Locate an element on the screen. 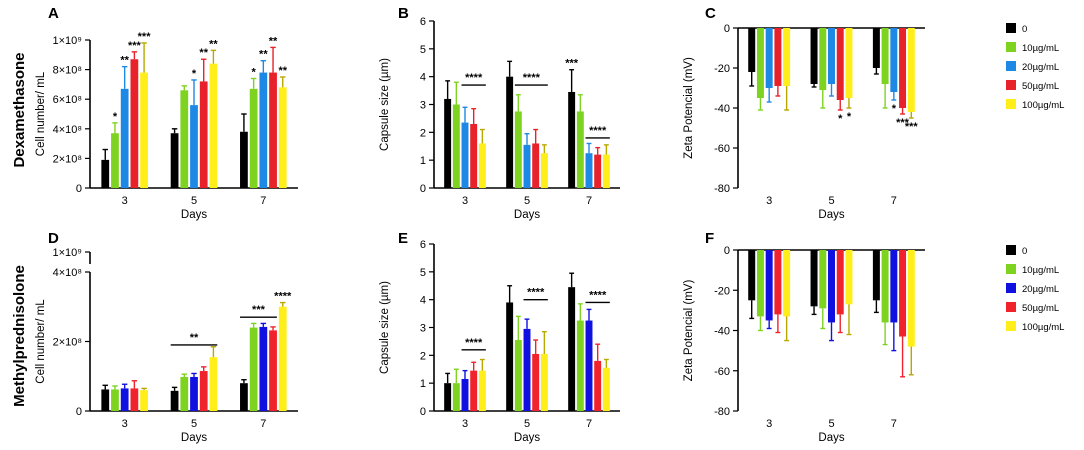 This screenshot has height=450, width=1084. panel-b-xtick-label: 7 is located at coordinates (589, 201).